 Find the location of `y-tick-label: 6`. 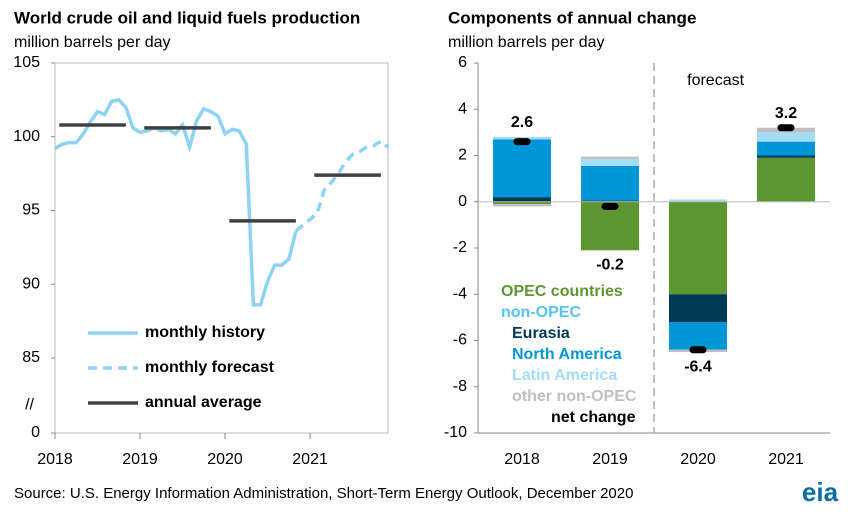

y-tick-label: 6 is located at coordinates (462, 62).